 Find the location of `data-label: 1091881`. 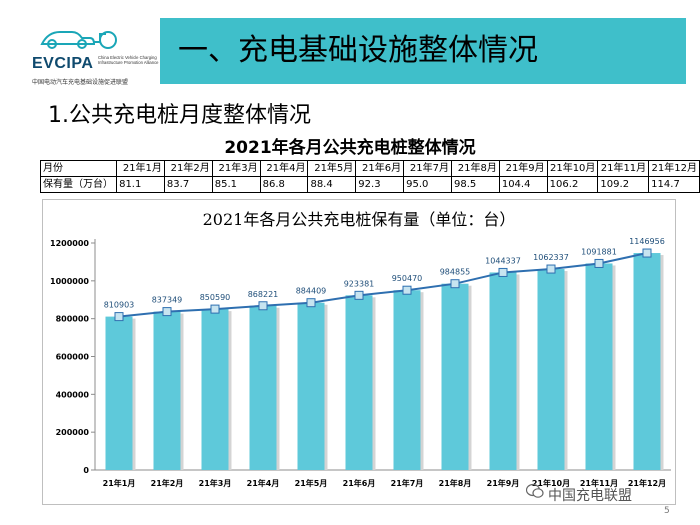

data-label: 1091881 is located at coordinates (599, 251).